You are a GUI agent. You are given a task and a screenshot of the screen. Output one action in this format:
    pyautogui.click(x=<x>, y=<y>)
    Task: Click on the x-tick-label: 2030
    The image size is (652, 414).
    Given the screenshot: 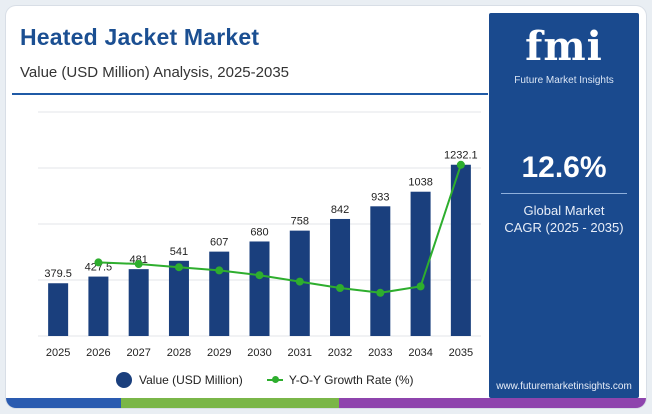 What is the action you would take?
    pyautogui.click(x=259, y=353)
    